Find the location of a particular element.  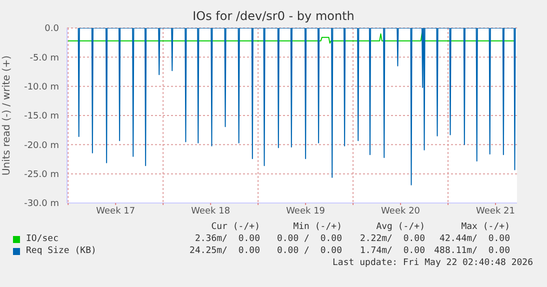

y-axis-title: Units read (-) / write (+) is located at coordinates (7, 115).